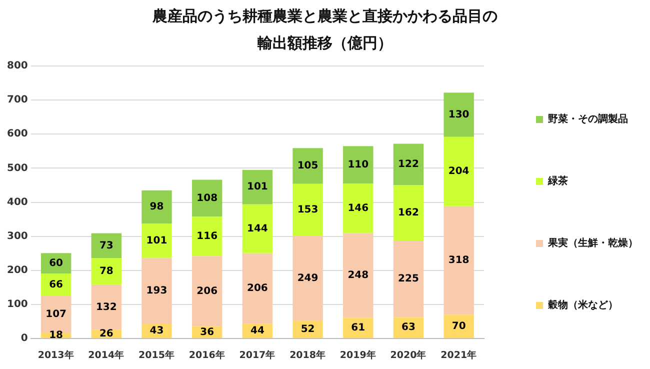  Describe the element at coordinates (358, 328) in the screenshot. I see `data-label: 61` at that location.